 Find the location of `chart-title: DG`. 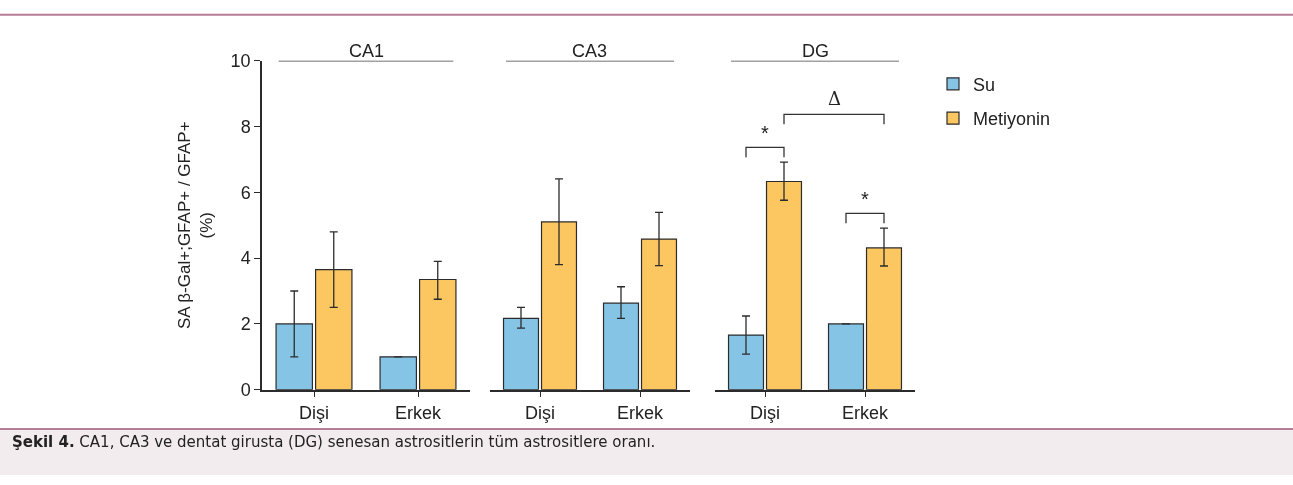

chart-title: DG is located at coordinates (815, 51).